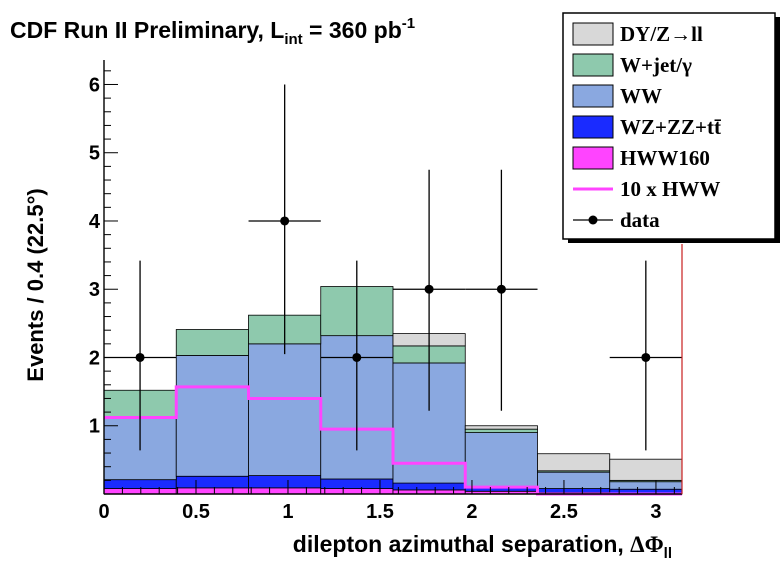 The width and height of the screenshot is (783, 561). What do you see at coordinates (593, 220) in the screenshot?
I see `legend-swatch-data` at bounding box center [593, 220].